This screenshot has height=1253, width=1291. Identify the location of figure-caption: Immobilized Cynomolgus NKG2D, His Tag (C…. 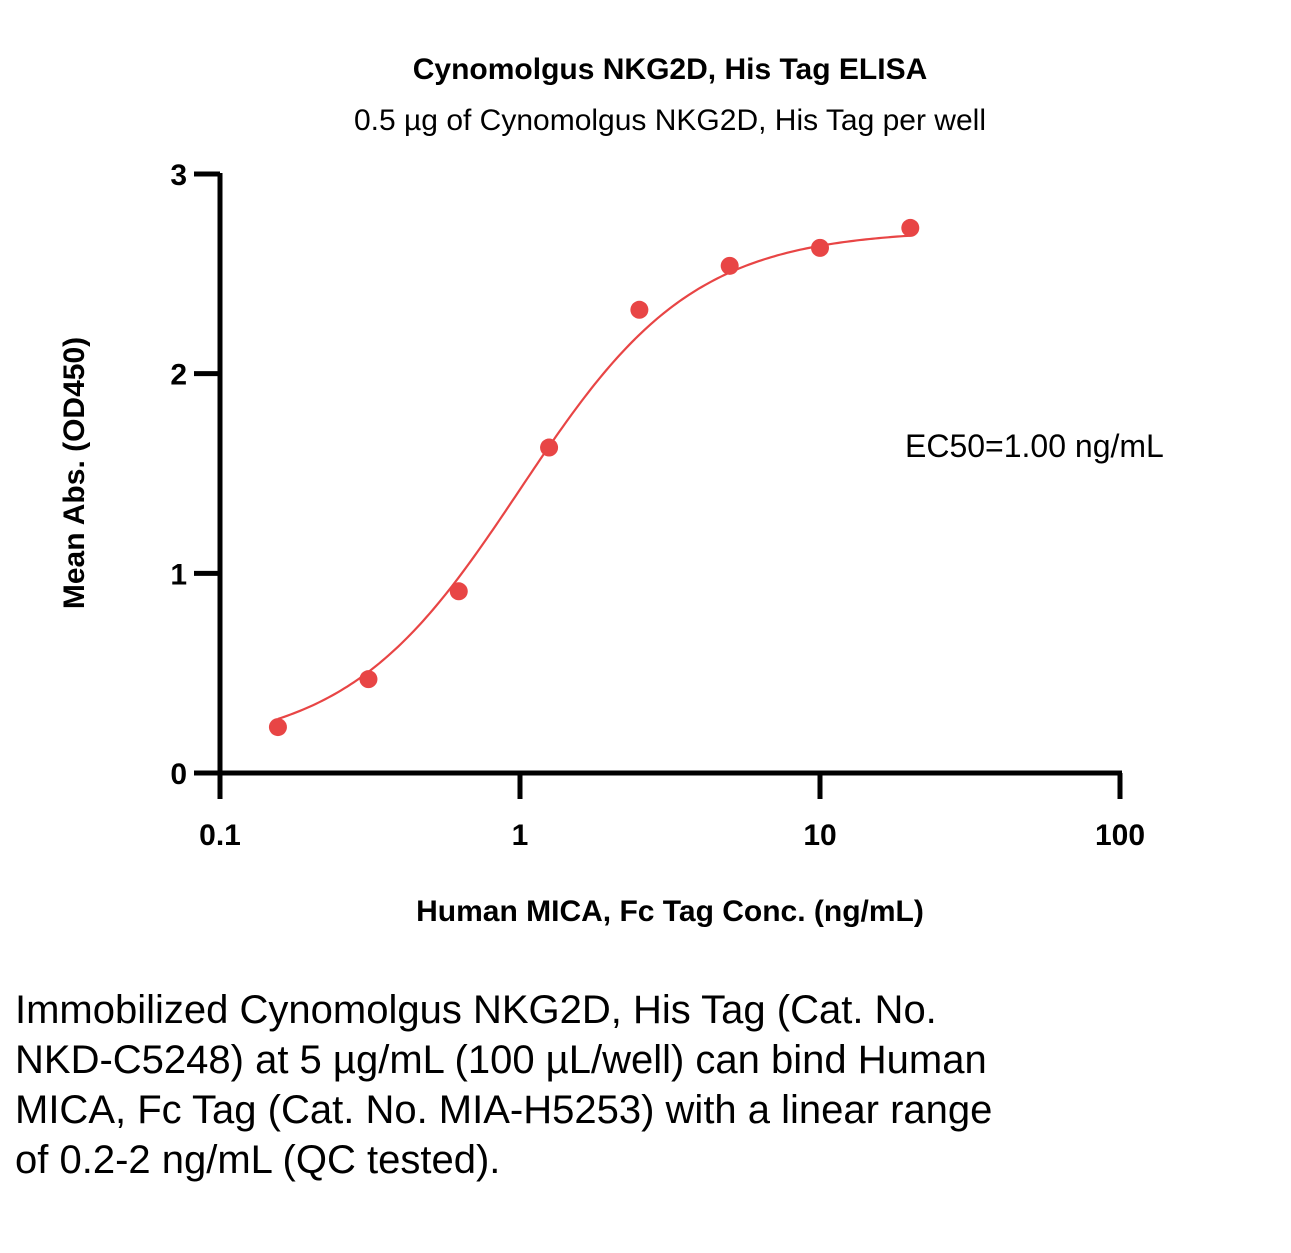
(504, 1085).